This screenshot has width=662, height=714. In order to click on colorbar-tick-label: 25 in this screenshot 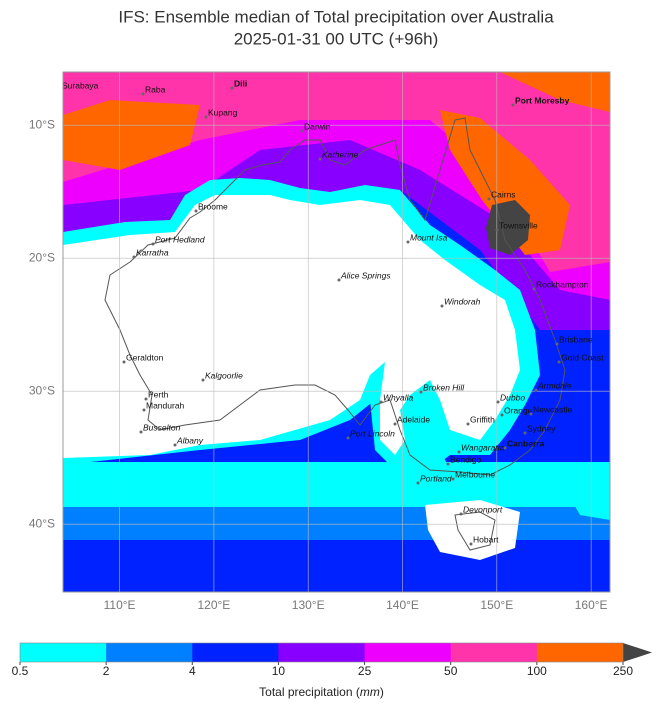, I will do `click(365, 671)`.